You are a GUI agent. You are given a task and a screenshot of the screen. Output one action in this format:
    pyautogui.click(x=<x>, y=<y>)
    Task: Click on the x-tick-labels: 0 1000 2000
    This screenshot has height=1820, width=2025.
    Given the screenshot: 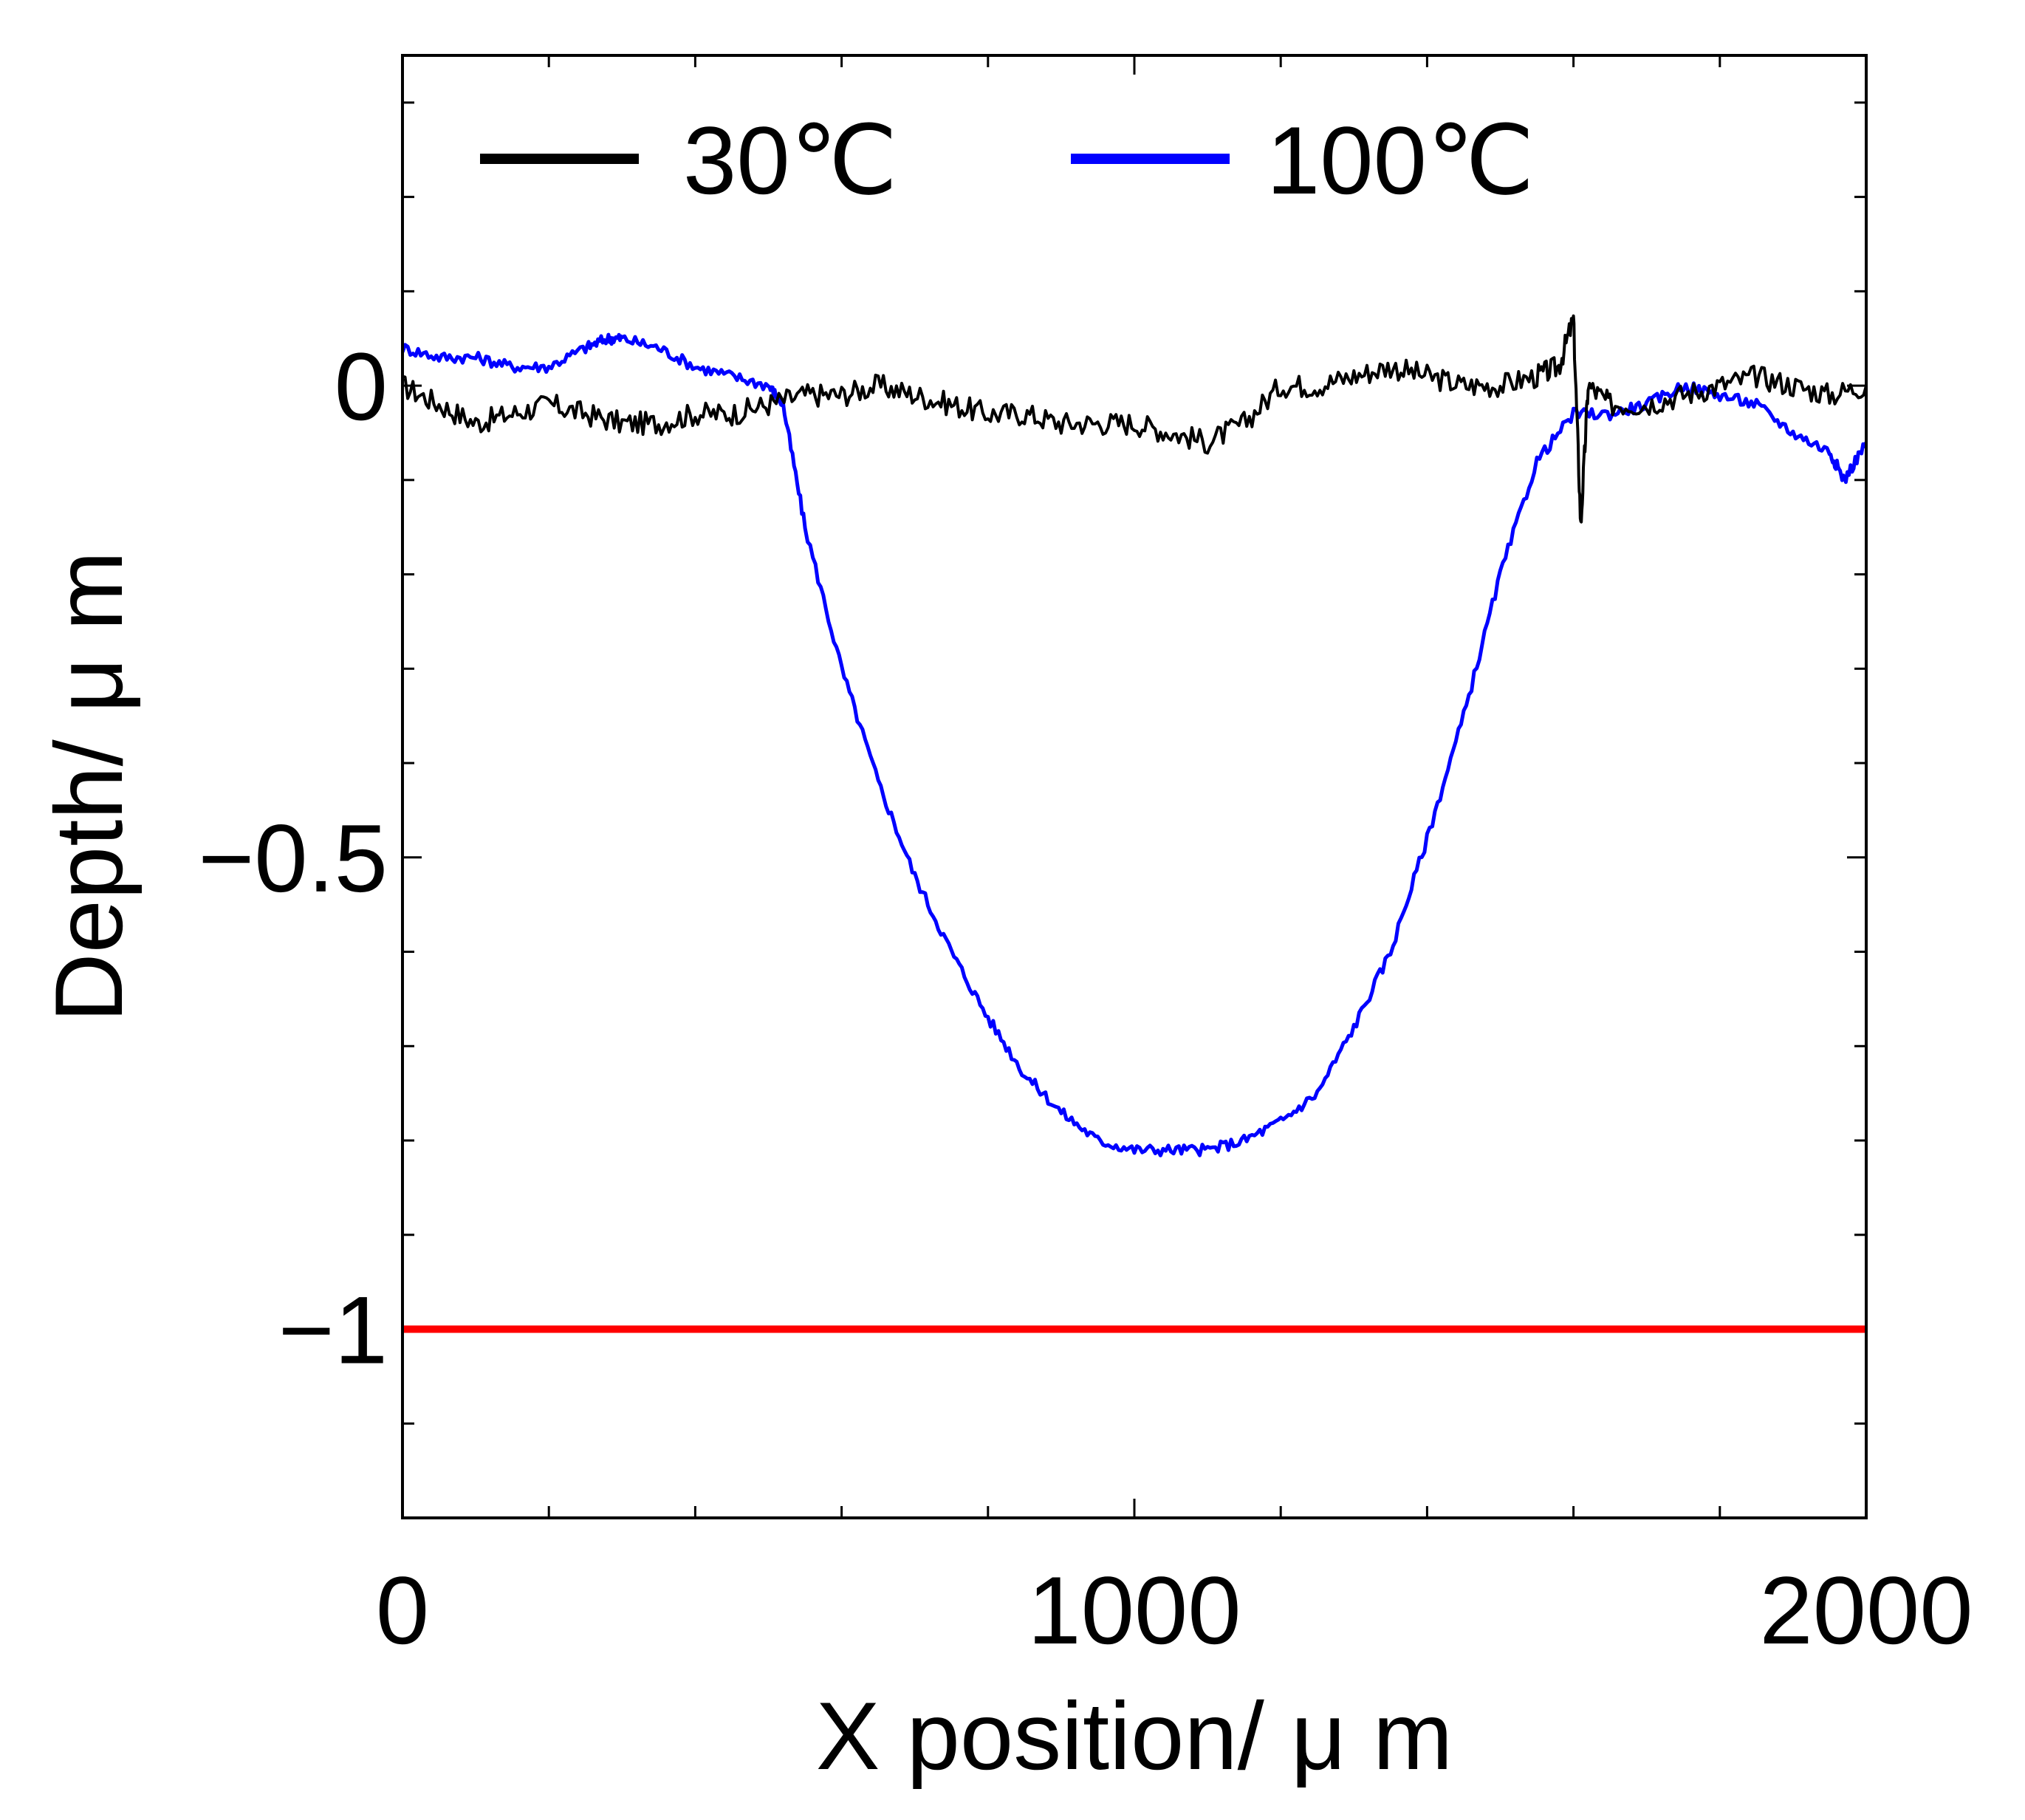 What is the action you would take?
    pyautogui.click(x=1174, y=1610)
    